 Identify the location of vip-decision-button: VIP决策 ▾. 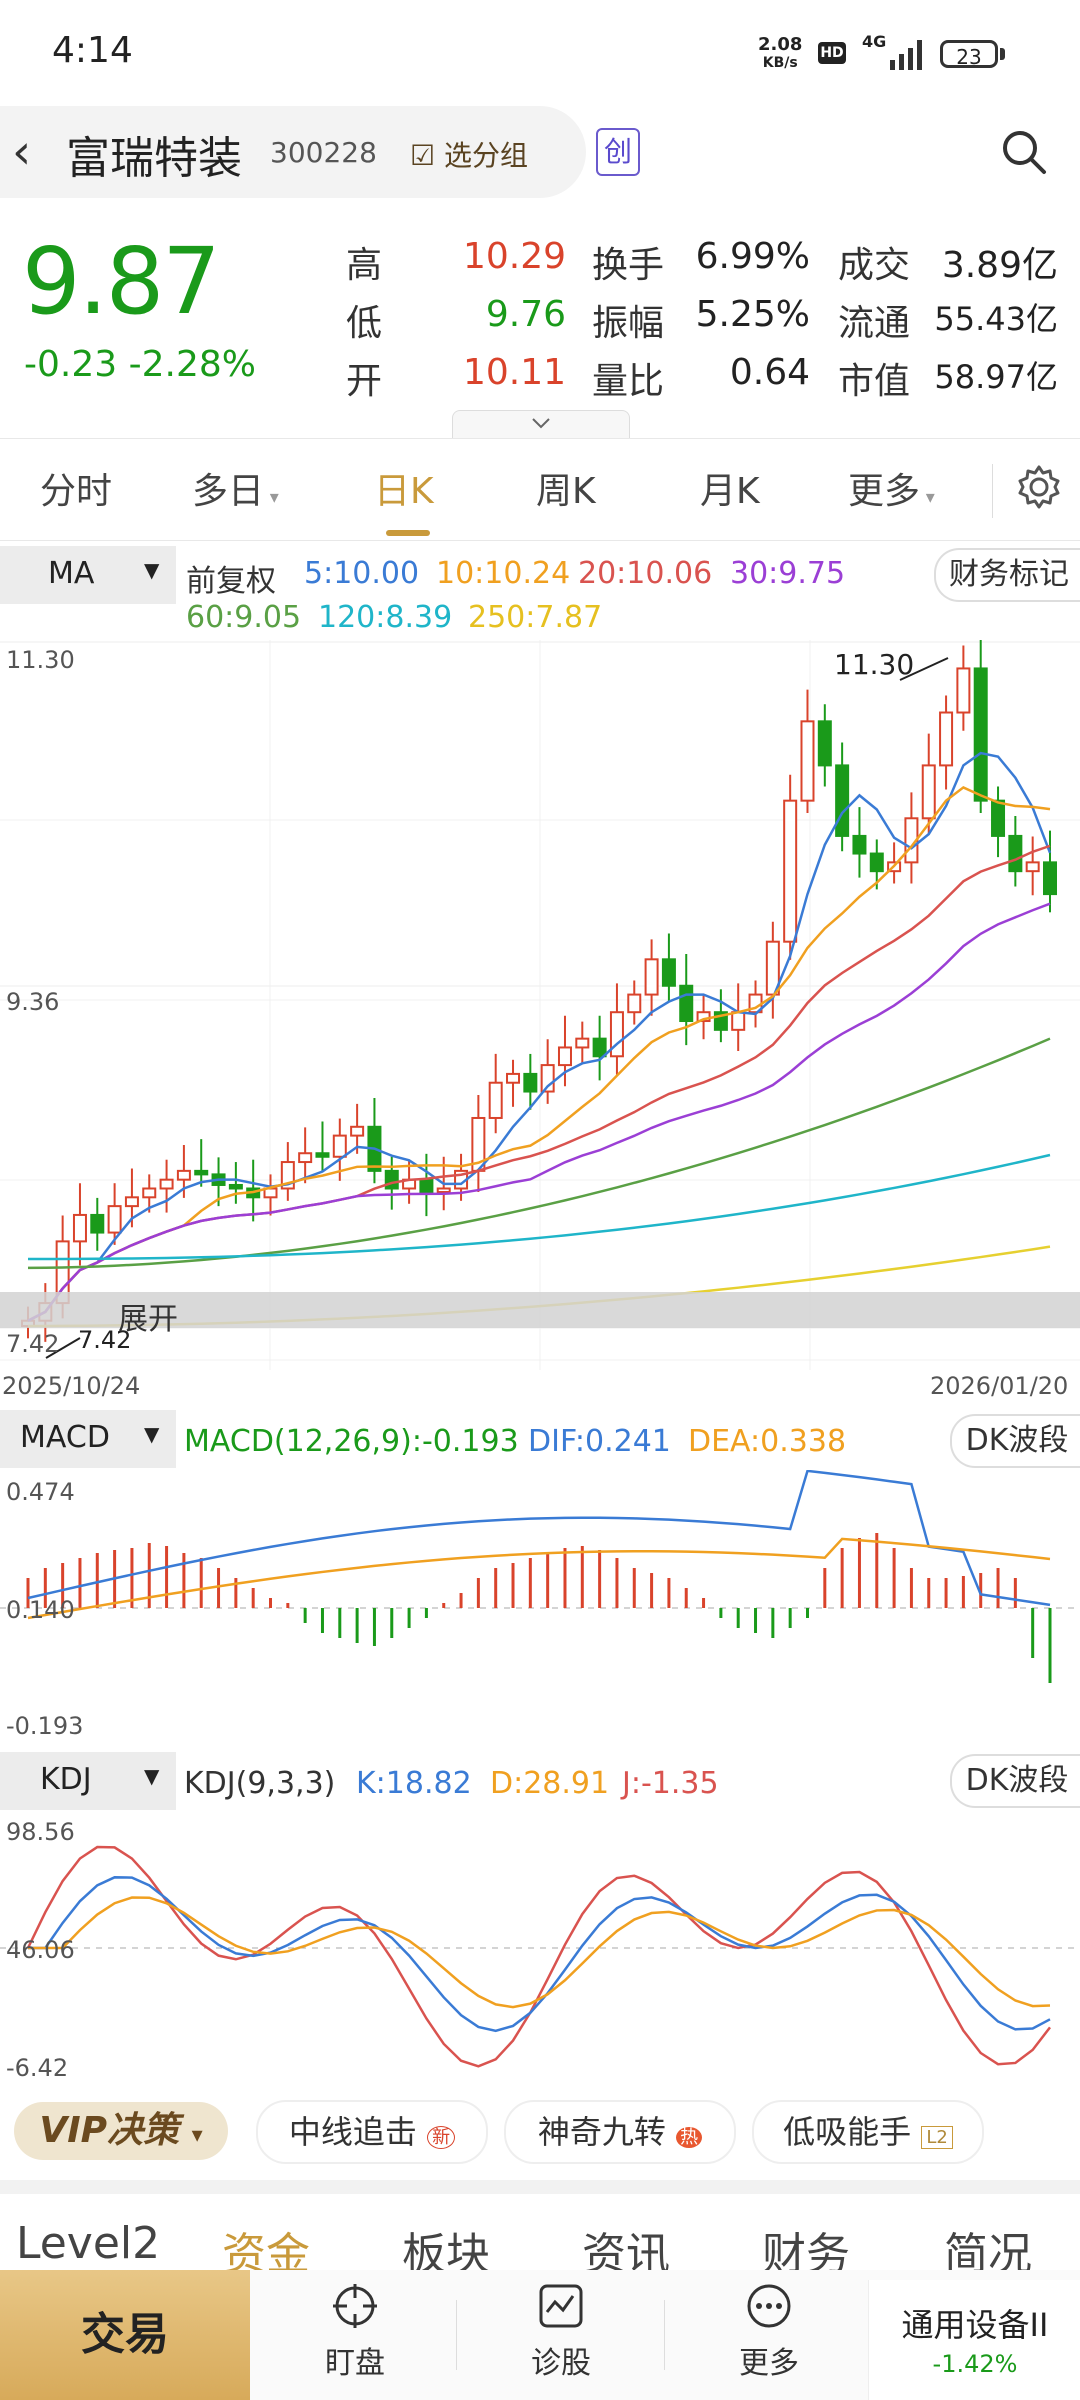
(121, 2131).